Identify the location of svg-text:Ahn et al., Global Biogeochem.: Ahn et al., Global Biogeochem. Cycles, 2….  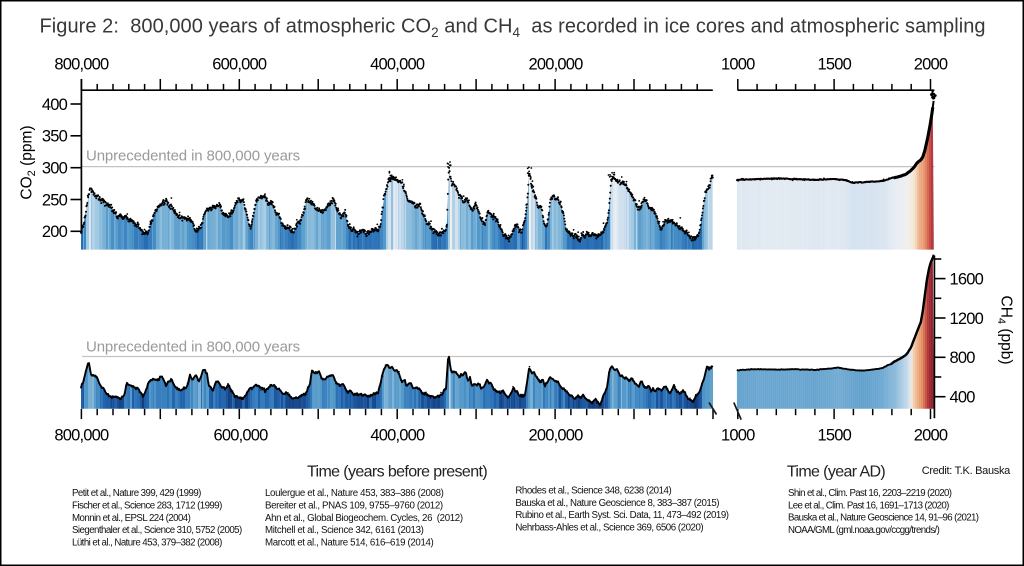
(364, 518).